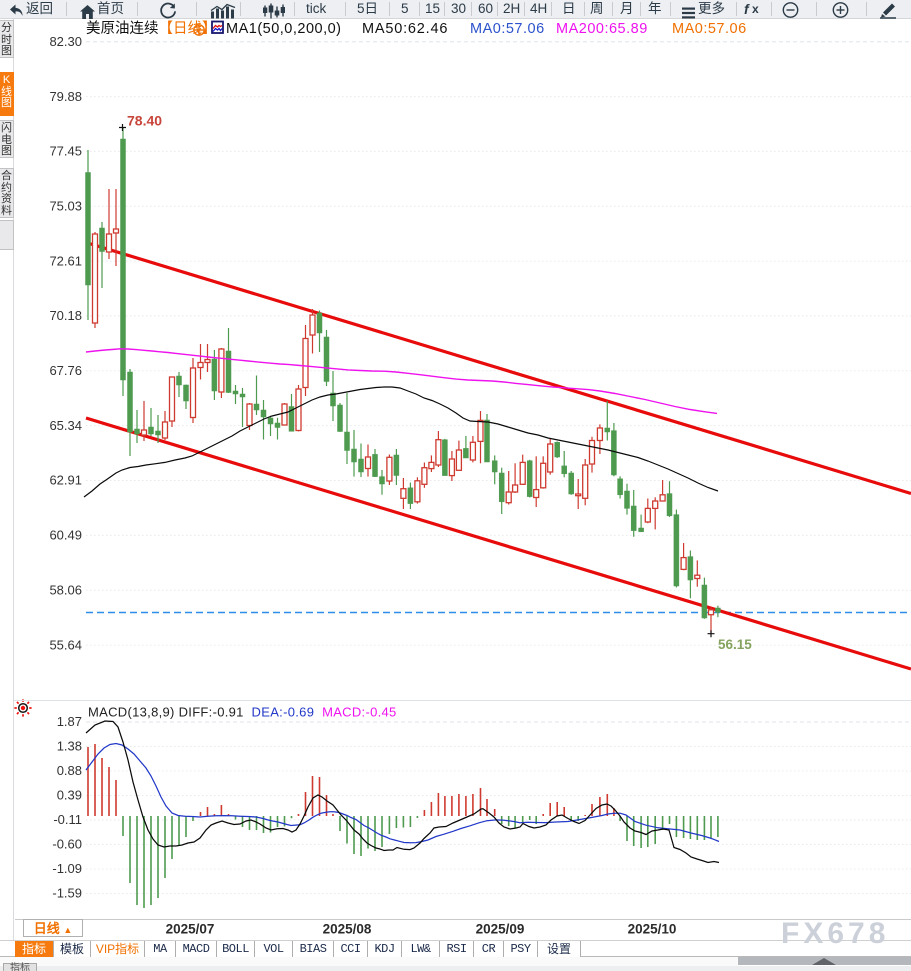 This screenshot has width=911, height=971. What do you see at coordinates (67, 868) in the screenshot?
I see `svg-text: -1.09` at bounding box center [67, 868].